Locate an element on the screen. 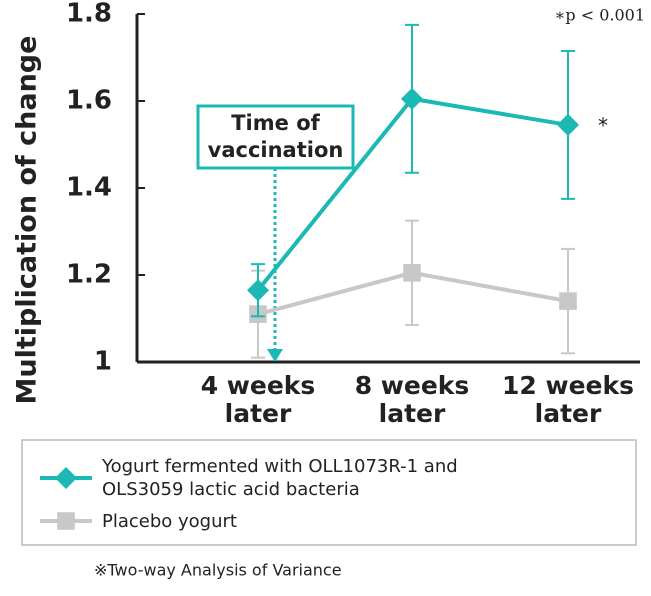  y-tick-label: 1.2 is located at coordinates (89, 275).